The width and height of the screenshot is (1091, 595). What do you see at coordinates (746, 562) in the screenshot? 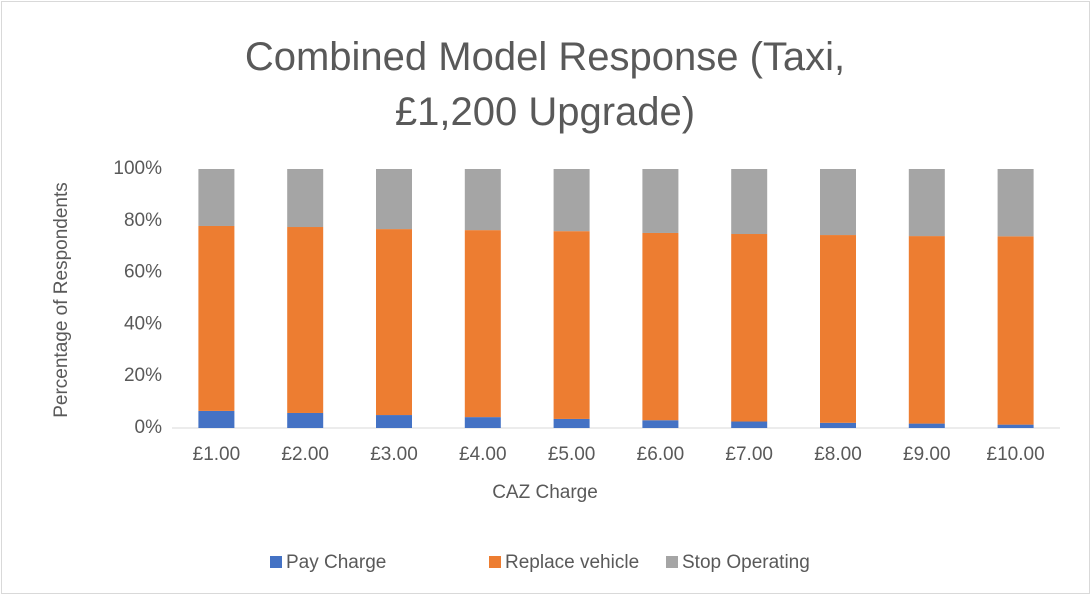
I see `legend-label: Stop Operating` at bounding box center [746, 562].